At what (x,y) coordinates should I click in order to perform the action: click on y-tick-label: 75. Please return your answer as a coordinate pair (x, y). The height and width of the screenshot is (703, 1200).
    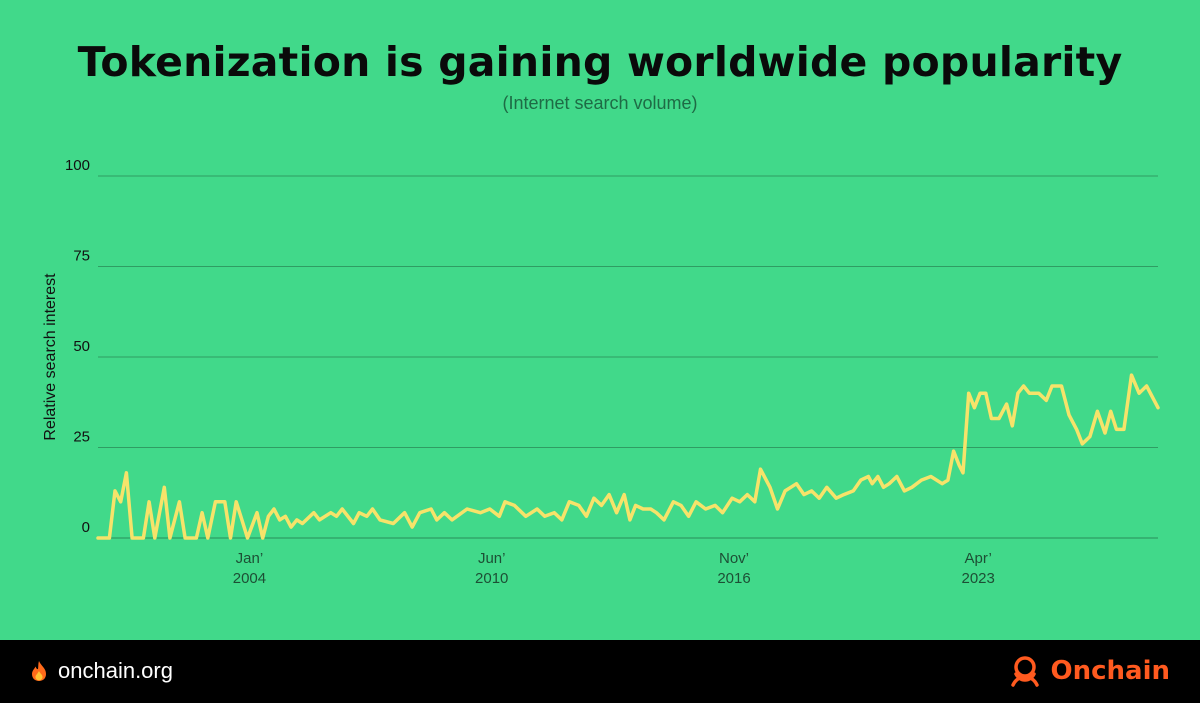
    Looking at the image, I should click on (81, 256).